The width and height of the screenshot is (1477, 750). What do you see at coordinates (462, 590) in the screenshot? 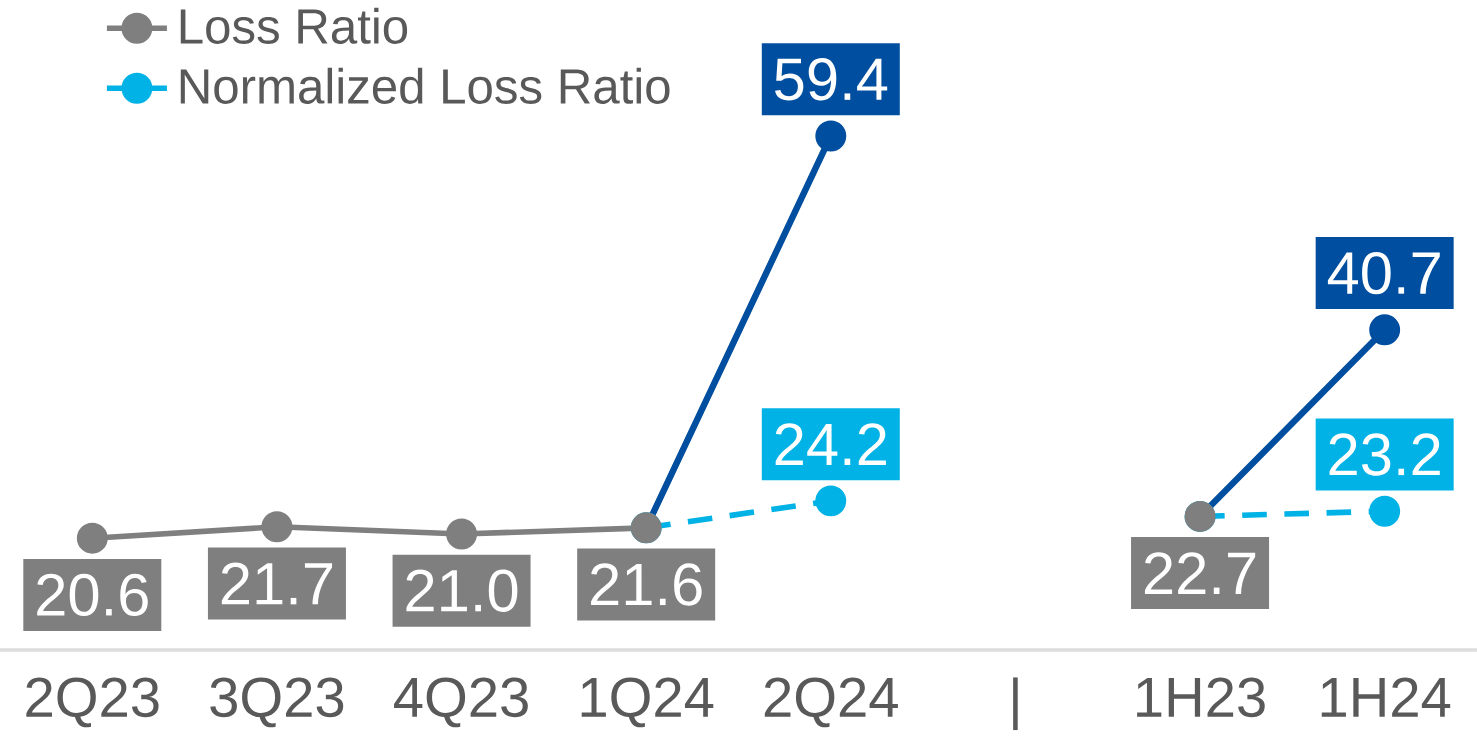
I see `data-label: 21.0` at bounding box center [462, 590].